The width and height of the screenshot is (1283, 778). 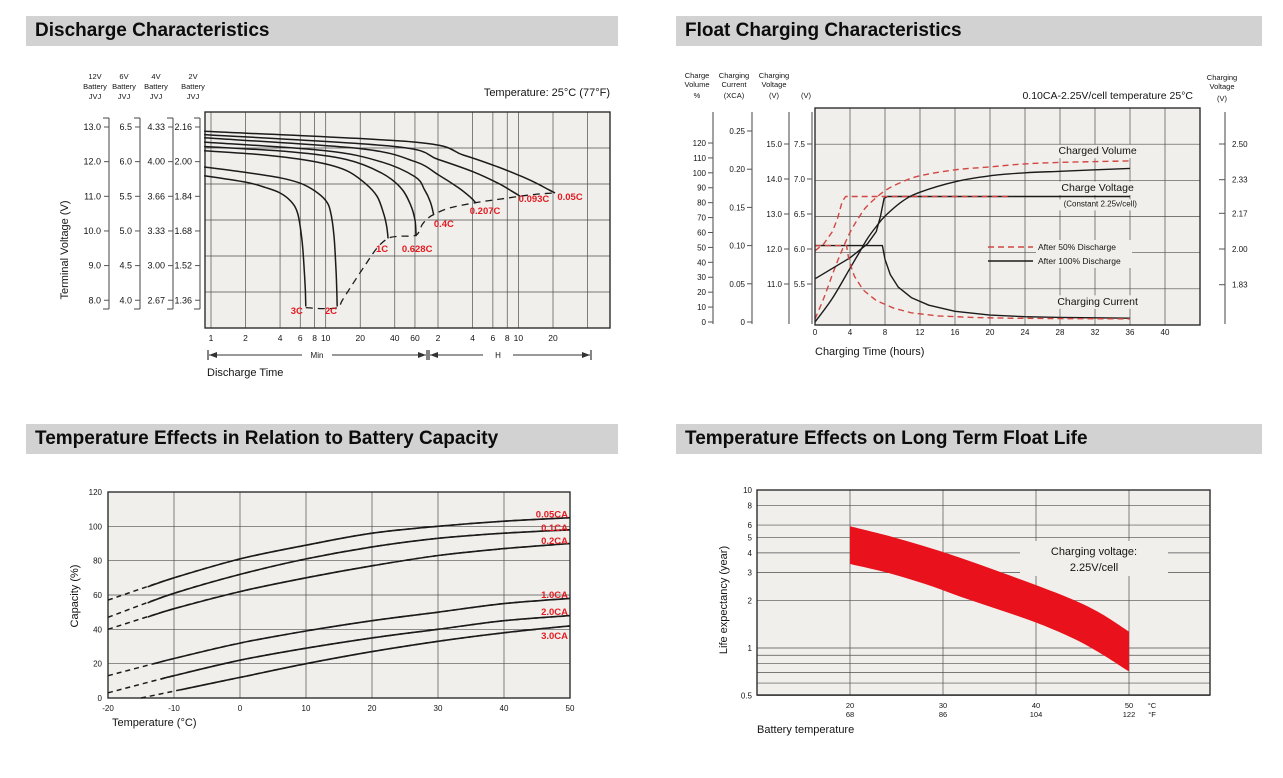 I want to click on x-tick-label: 8, so click(x=507, y=338).